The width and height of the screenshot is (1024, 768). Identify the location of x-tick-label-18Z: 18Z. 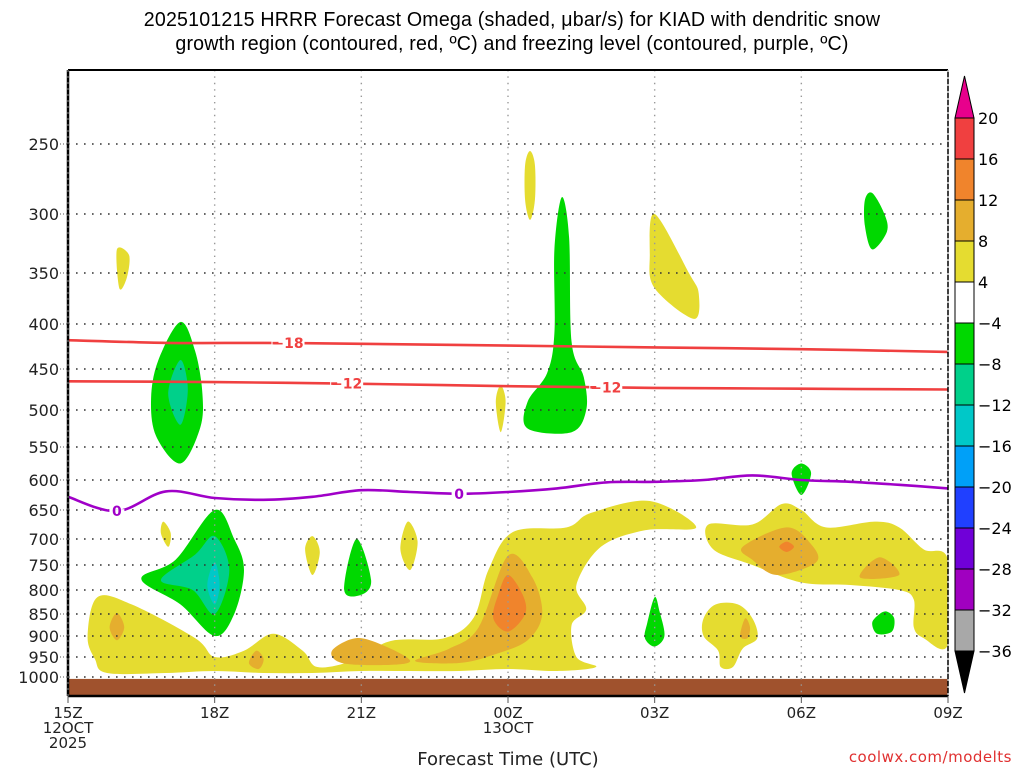
(214, 713).